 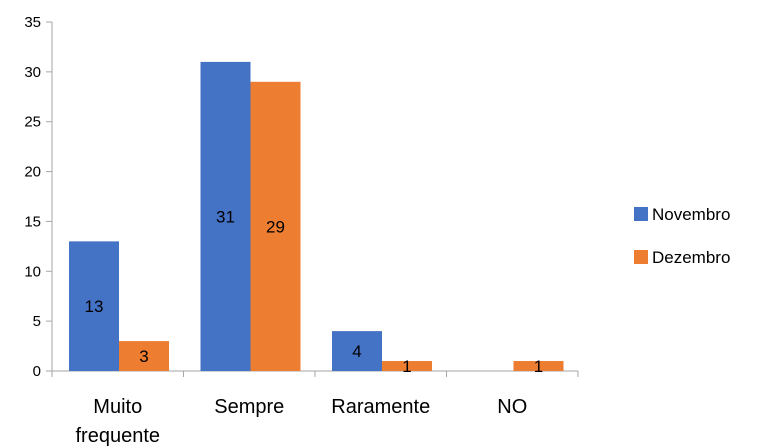 I want to click on data-label: 29, so click(x=275, y=226).